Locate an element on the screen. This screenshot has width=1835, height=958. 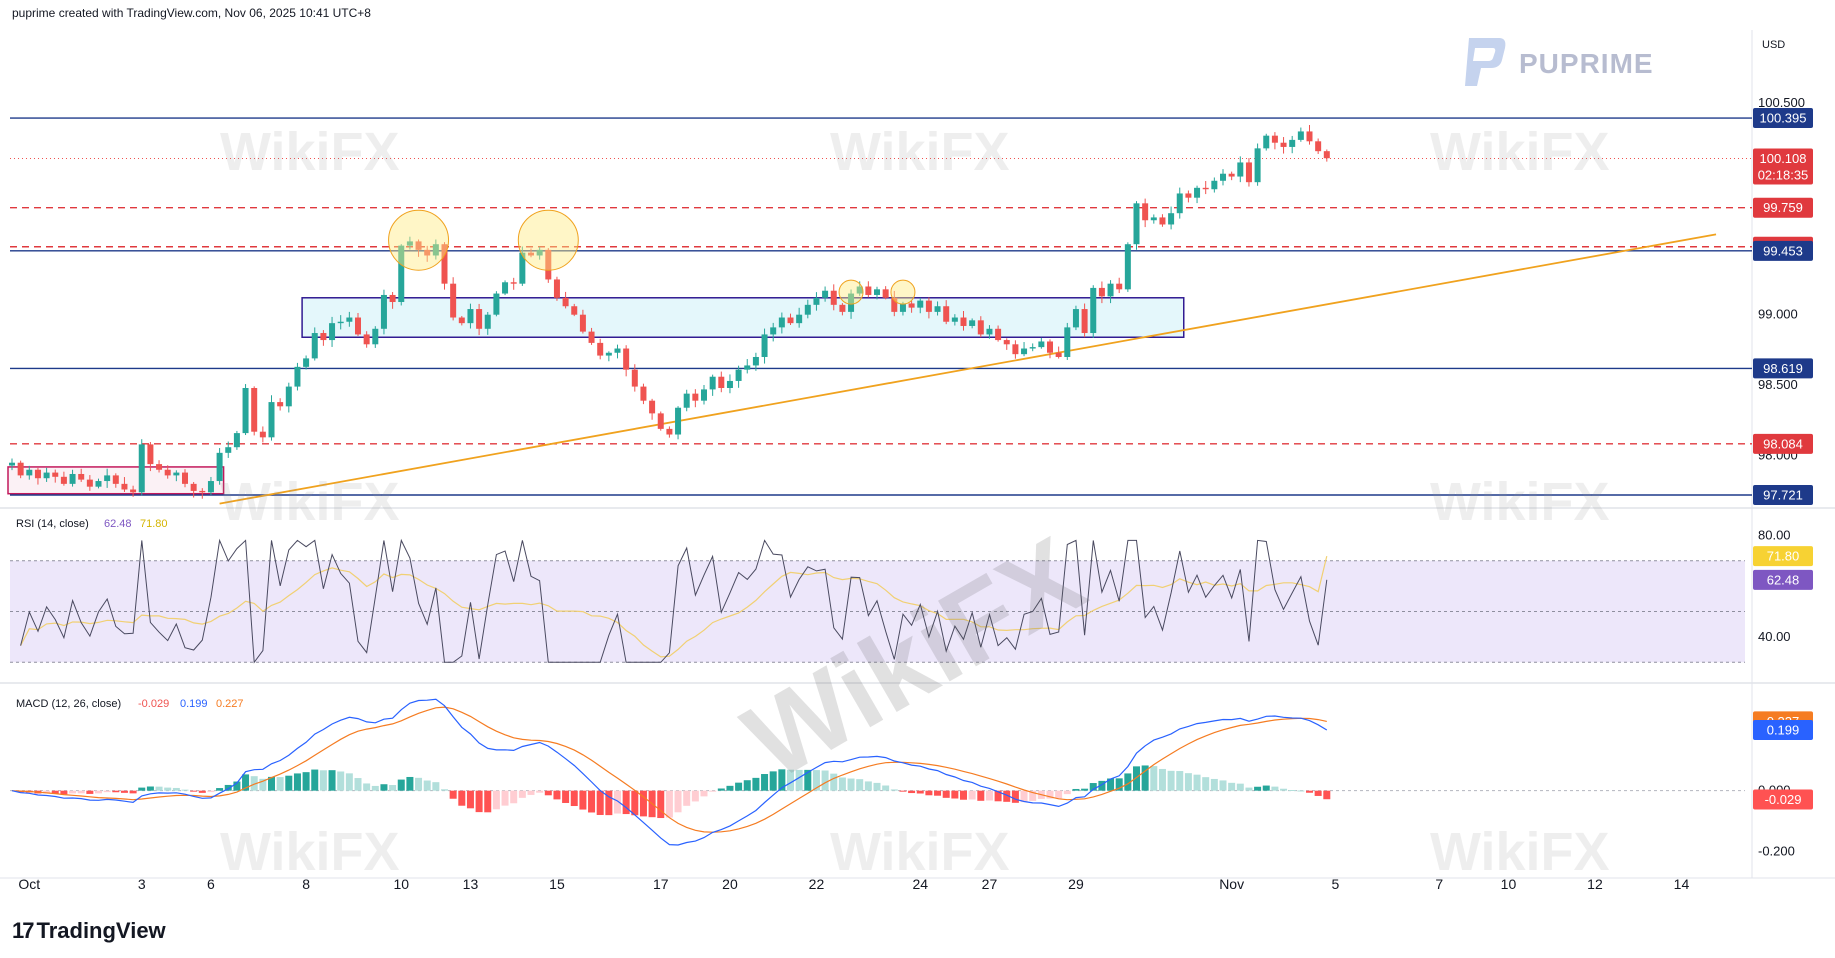
currency-label: USD is located at coordinates (1773, 45).